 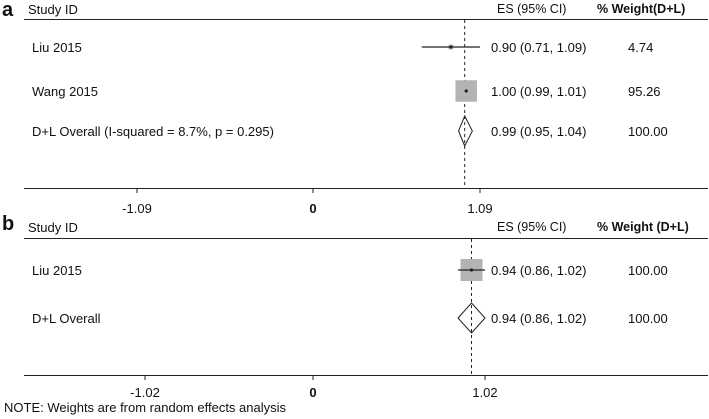 I want to click on panel-b-study-header: Study ID, so click(x=53, y=227).